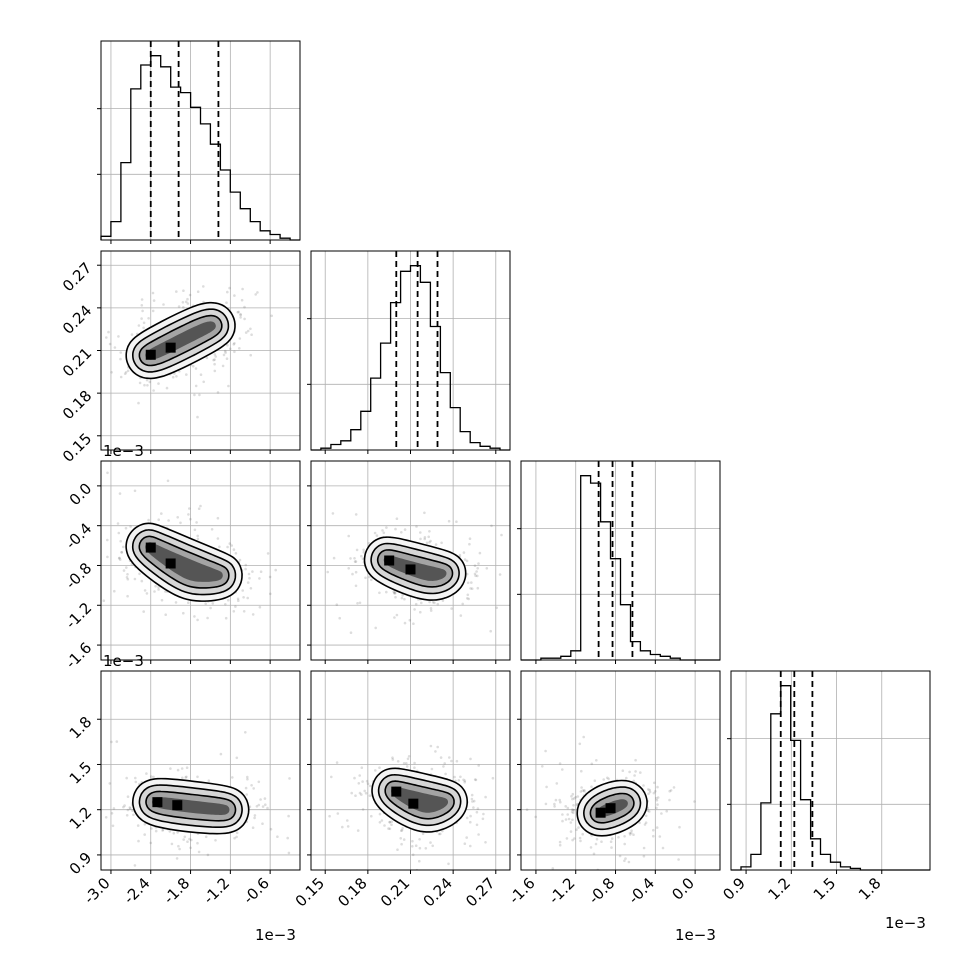 This screenshot has height=970, width=970. What do you see at coordinates (613, 789) in the screenshot?
I see `panel-3-2: -1.6 -1.2 -0.8 -0.4 0.0` at bounding box center [613, 789].